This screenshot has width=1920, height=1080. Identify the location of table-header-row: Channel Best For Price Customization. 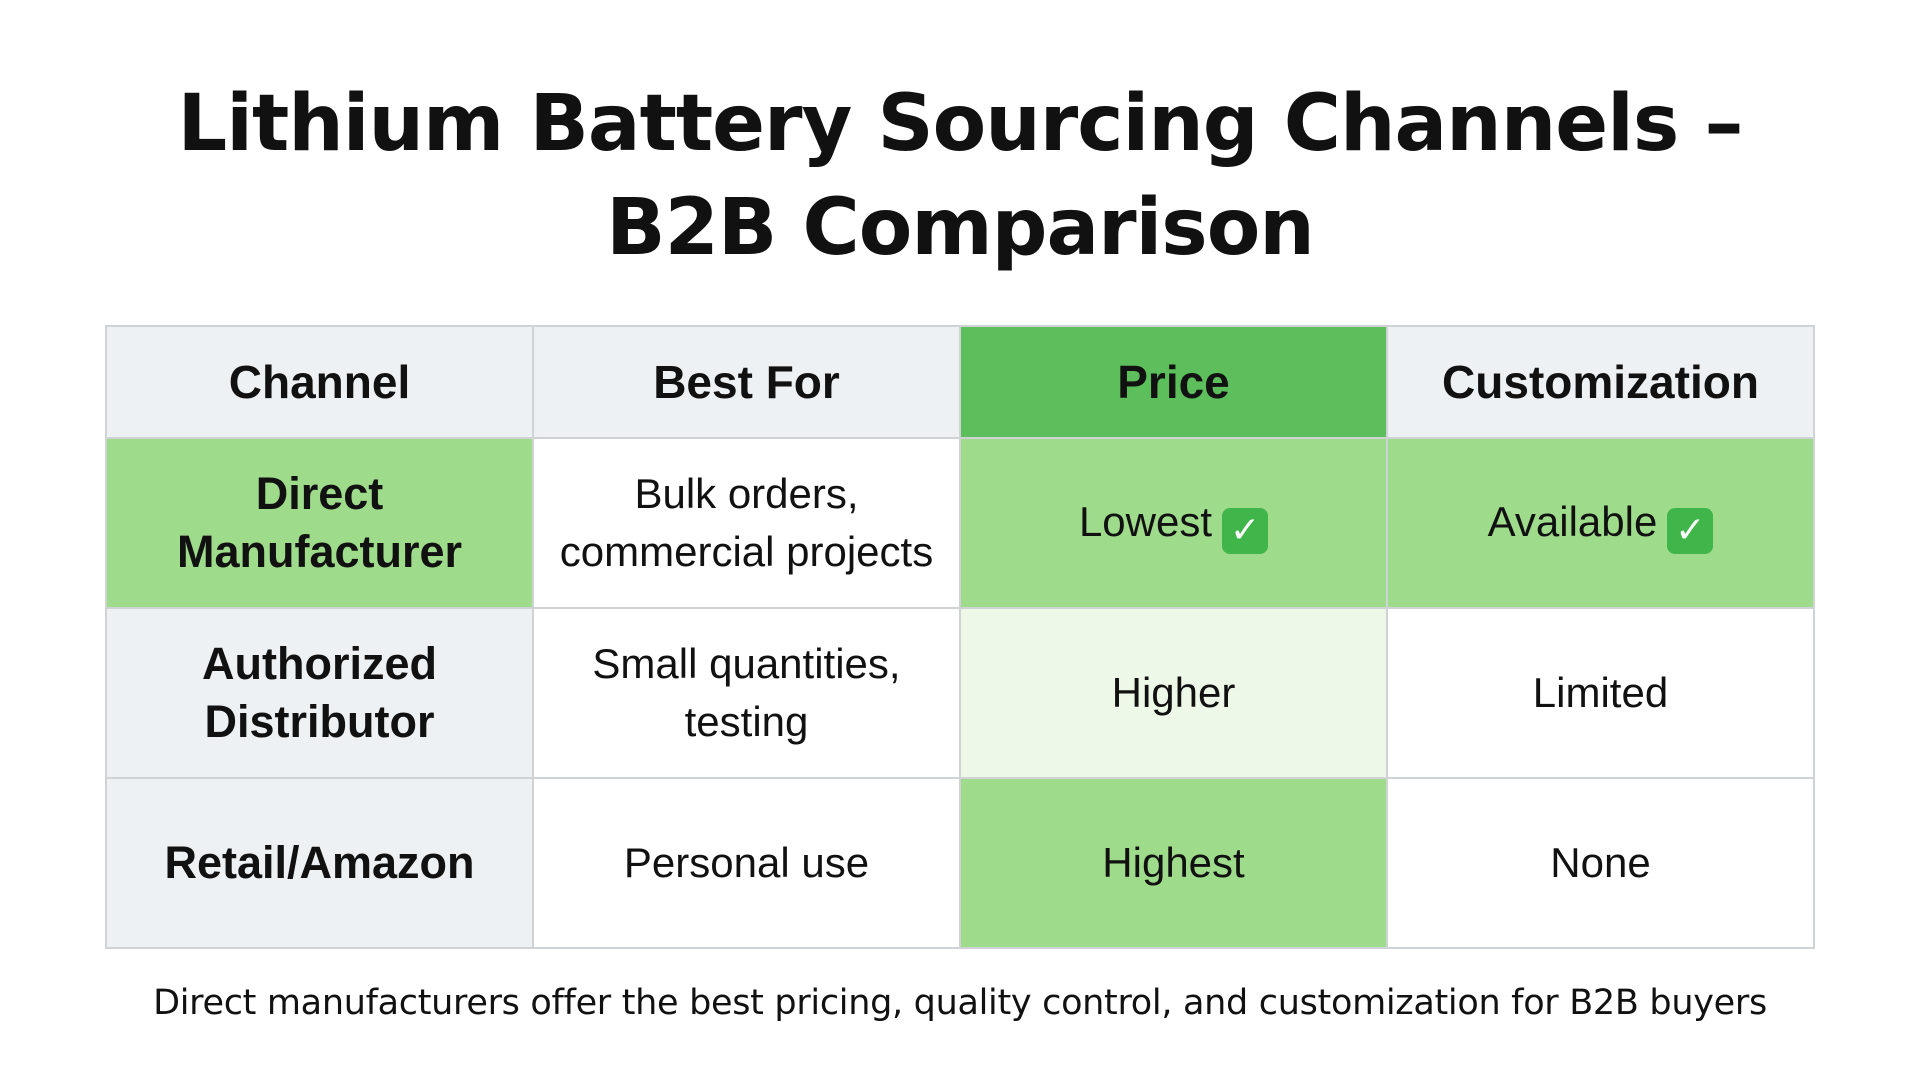
(960, 382).